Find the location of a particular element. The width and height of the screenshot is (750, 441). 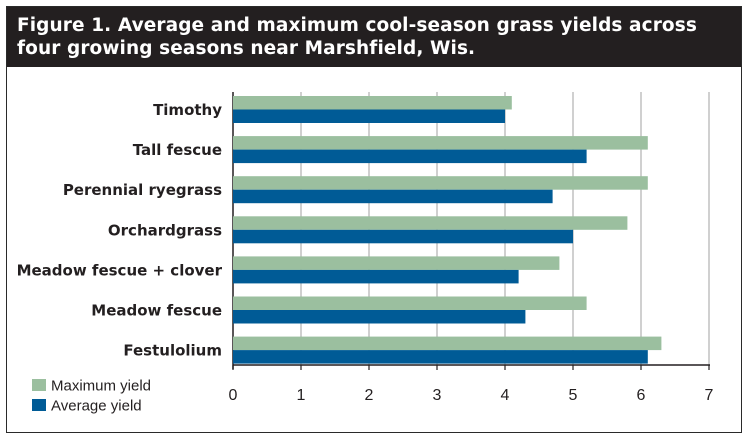

x-tick-label-0: 0 is located at coordinates (233, 395).